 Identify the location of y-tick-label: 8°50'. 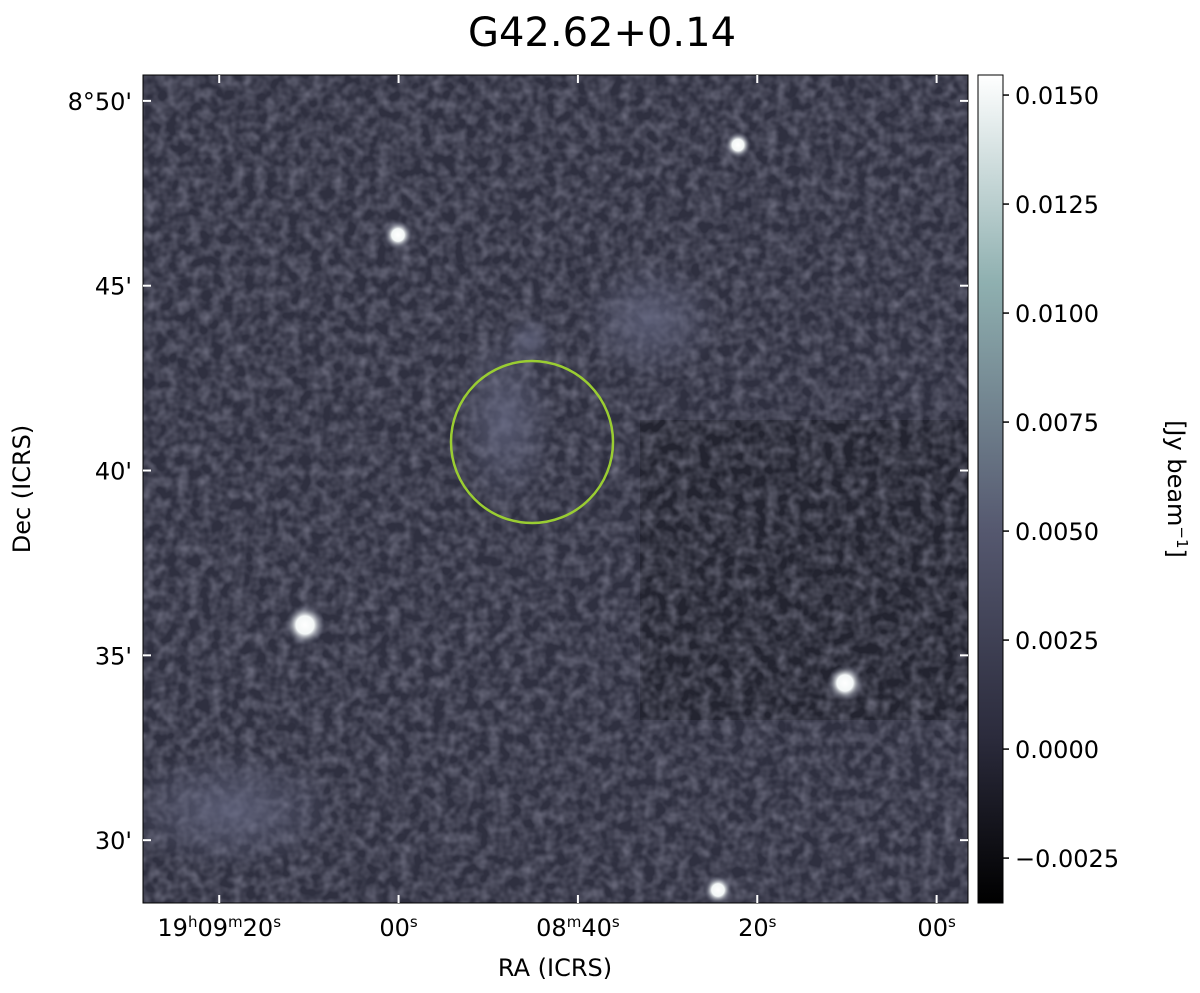
(100, 102).